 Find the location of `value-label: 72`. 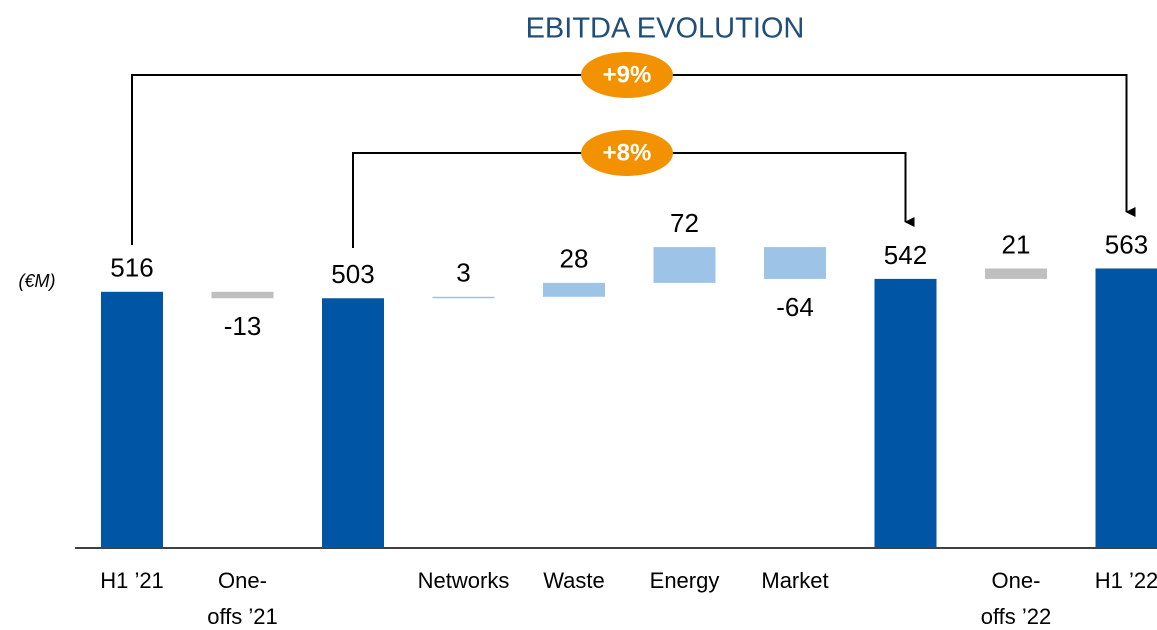

value-label: 72 is located at coordinates (684, 223).